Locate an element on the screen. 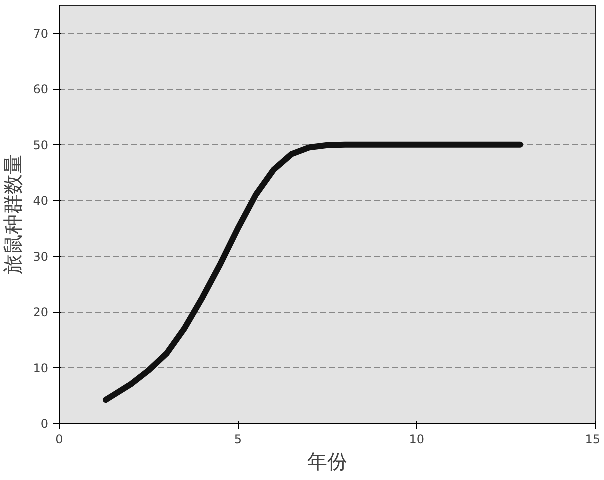 This screenshot has height=480, width=604. y-tick-label: 20 is located at coordinates (41, 313).